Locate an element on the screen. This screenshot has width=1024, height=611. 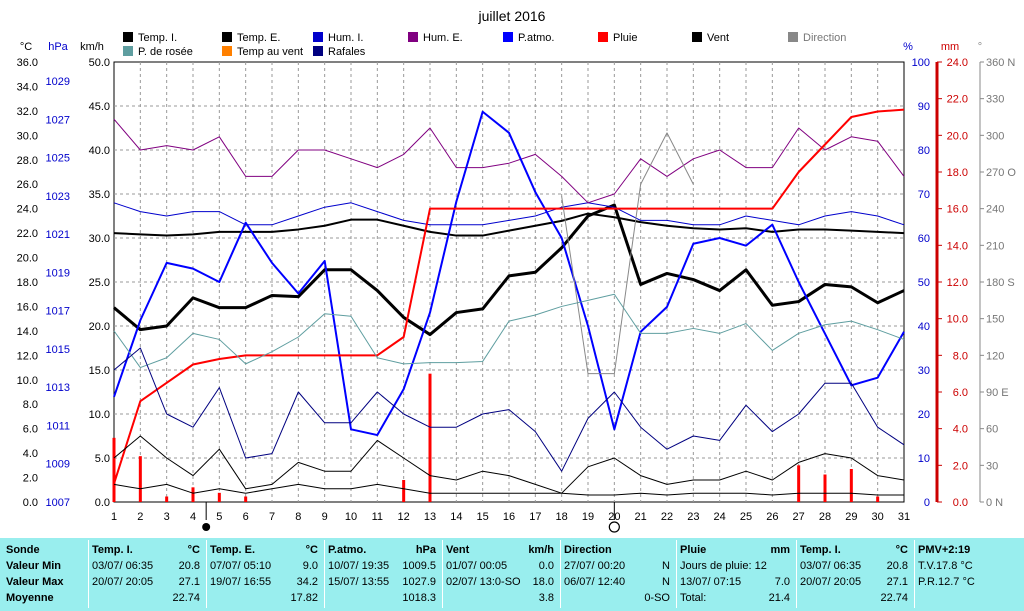
deg-tick-label: 0 N is located at coordinates (994, 503).